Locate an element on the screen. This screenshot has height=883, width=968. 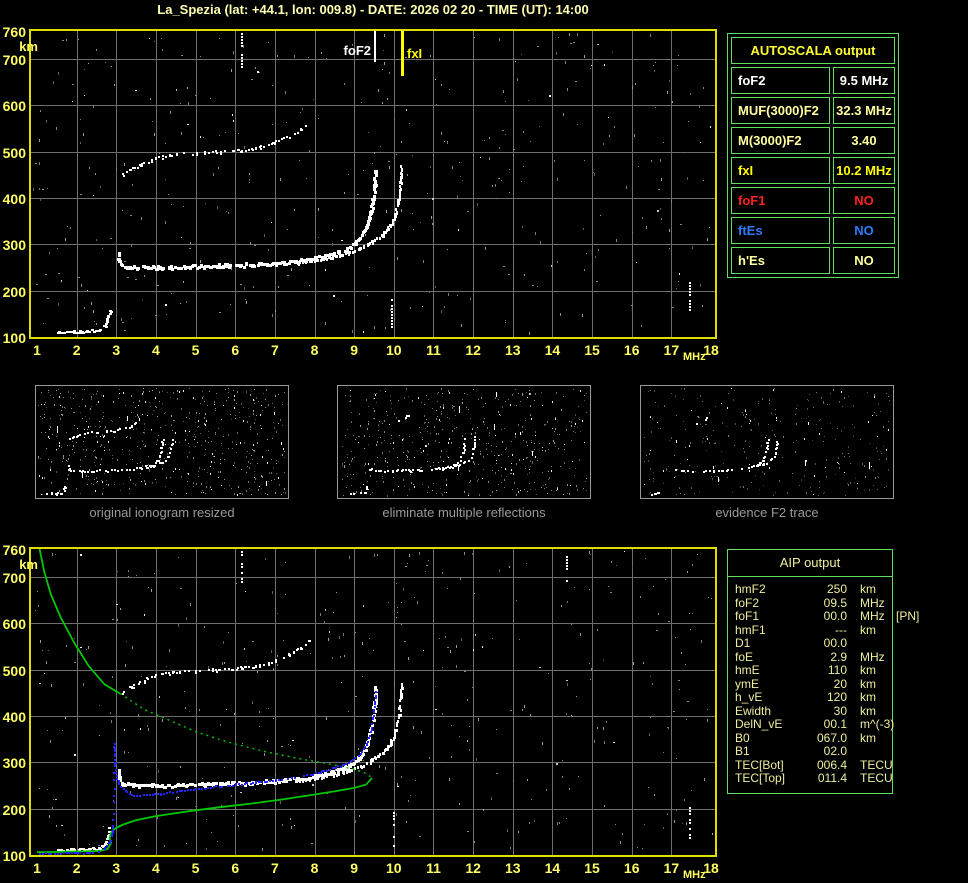
autoscala-row-value: 9.5 MHz is located at coordinates (864, 80).